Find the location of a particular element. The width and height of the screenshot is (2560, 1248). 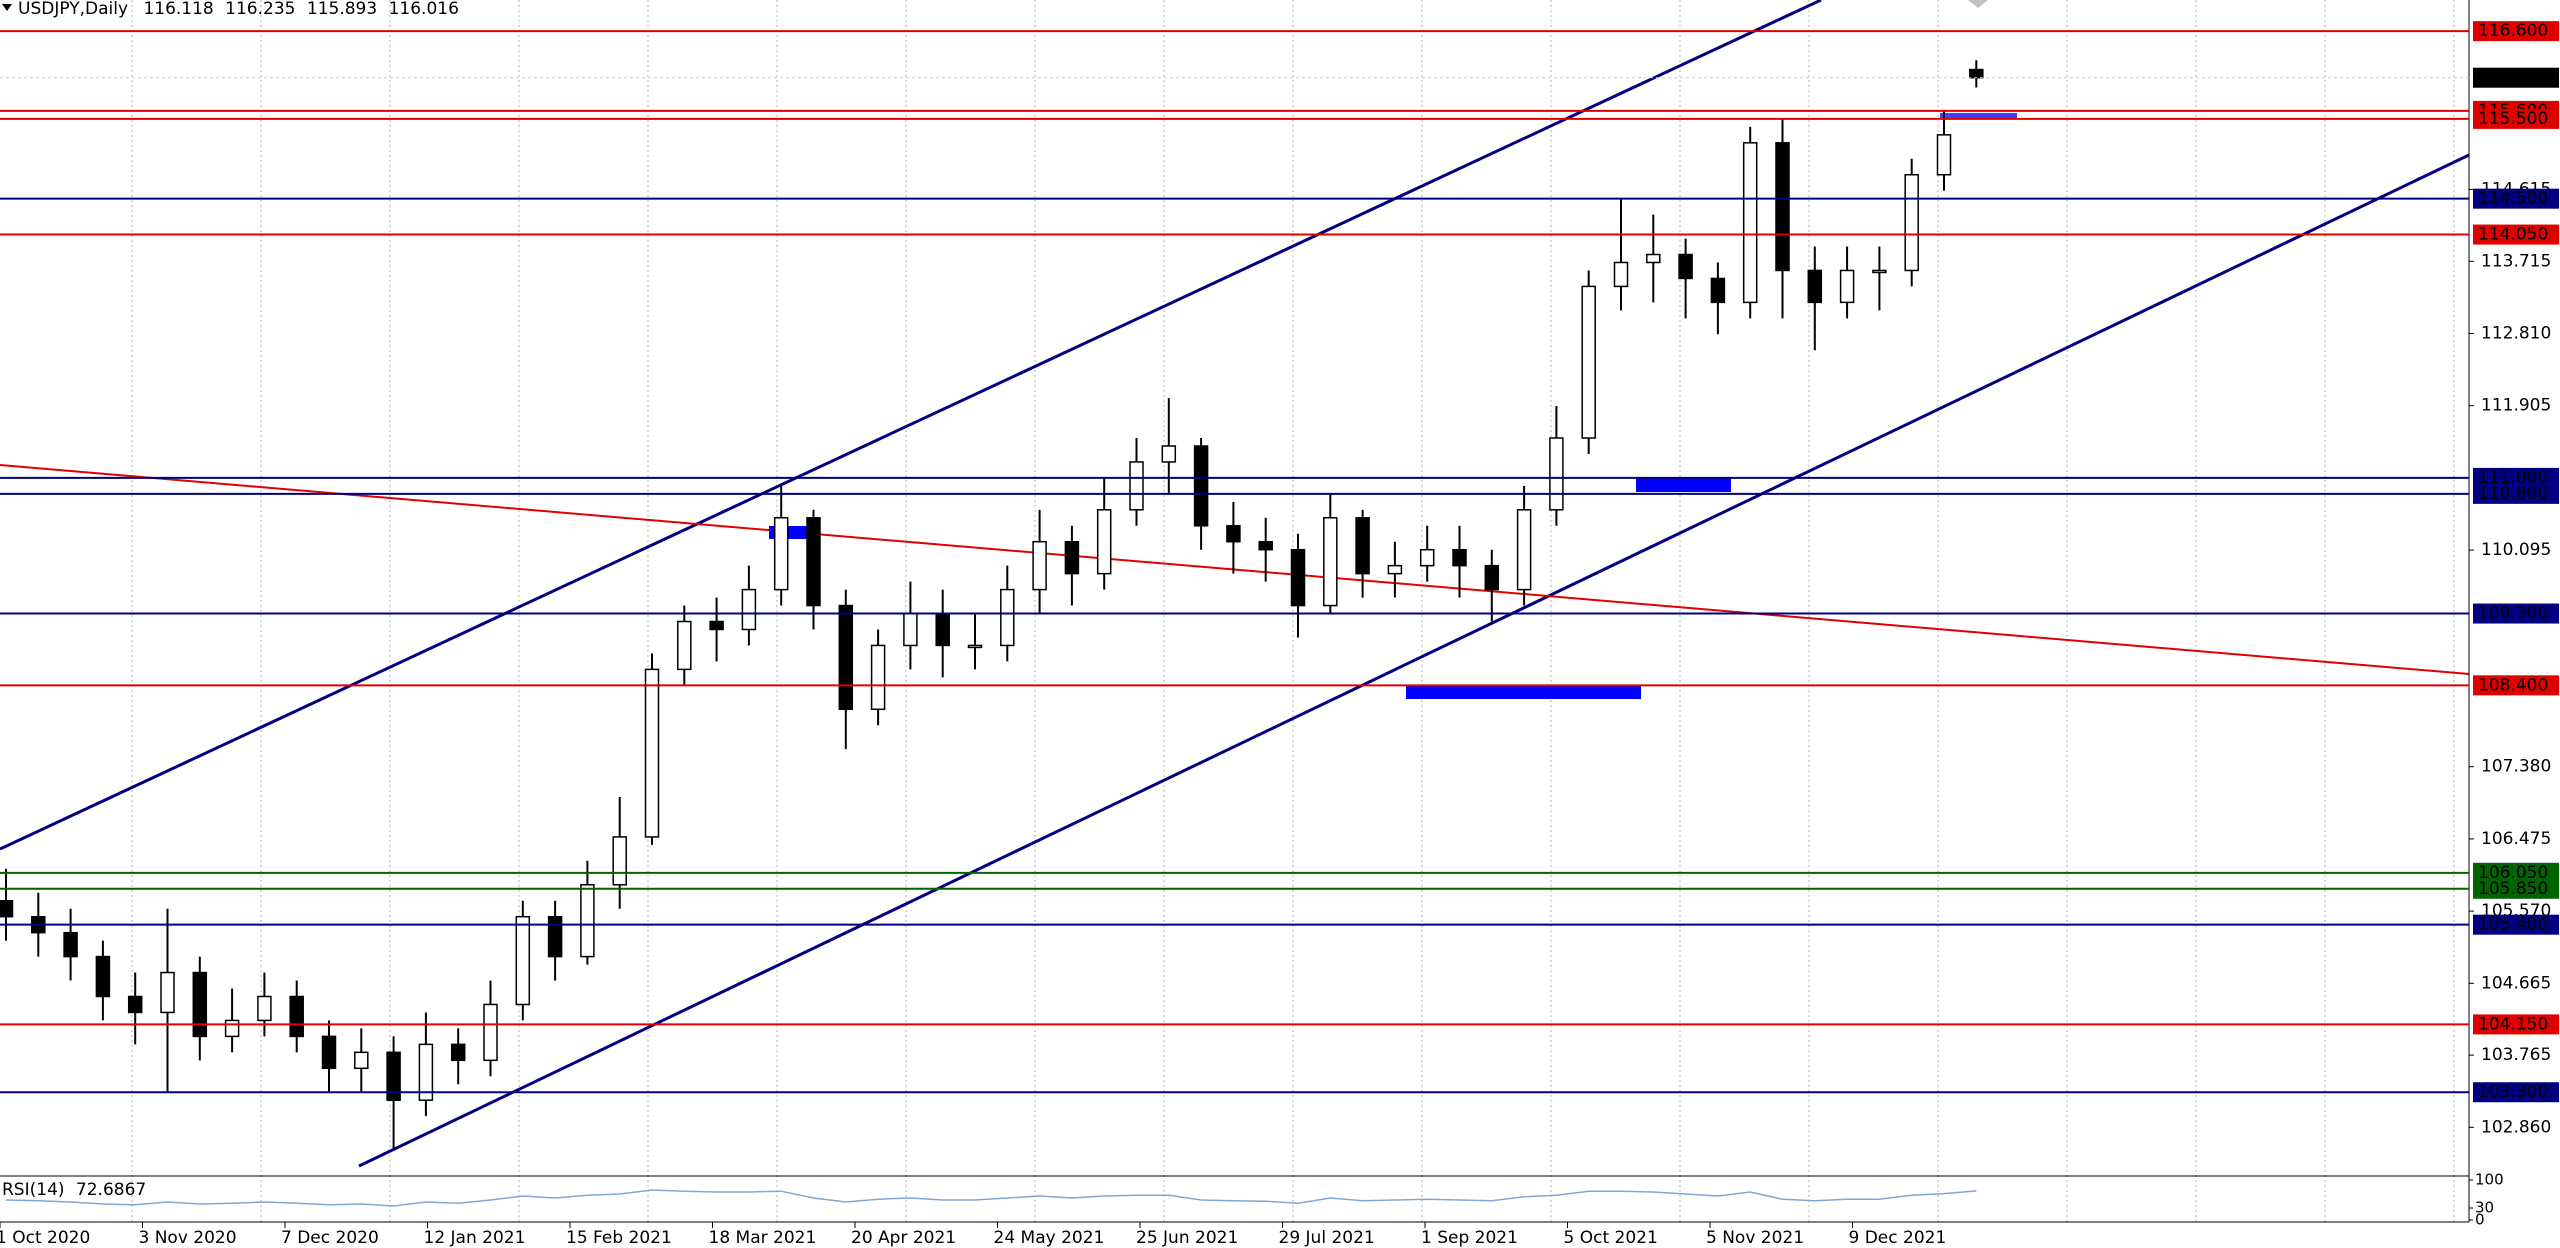

level-label: 110.800 is located at coordinates (2513, 494).